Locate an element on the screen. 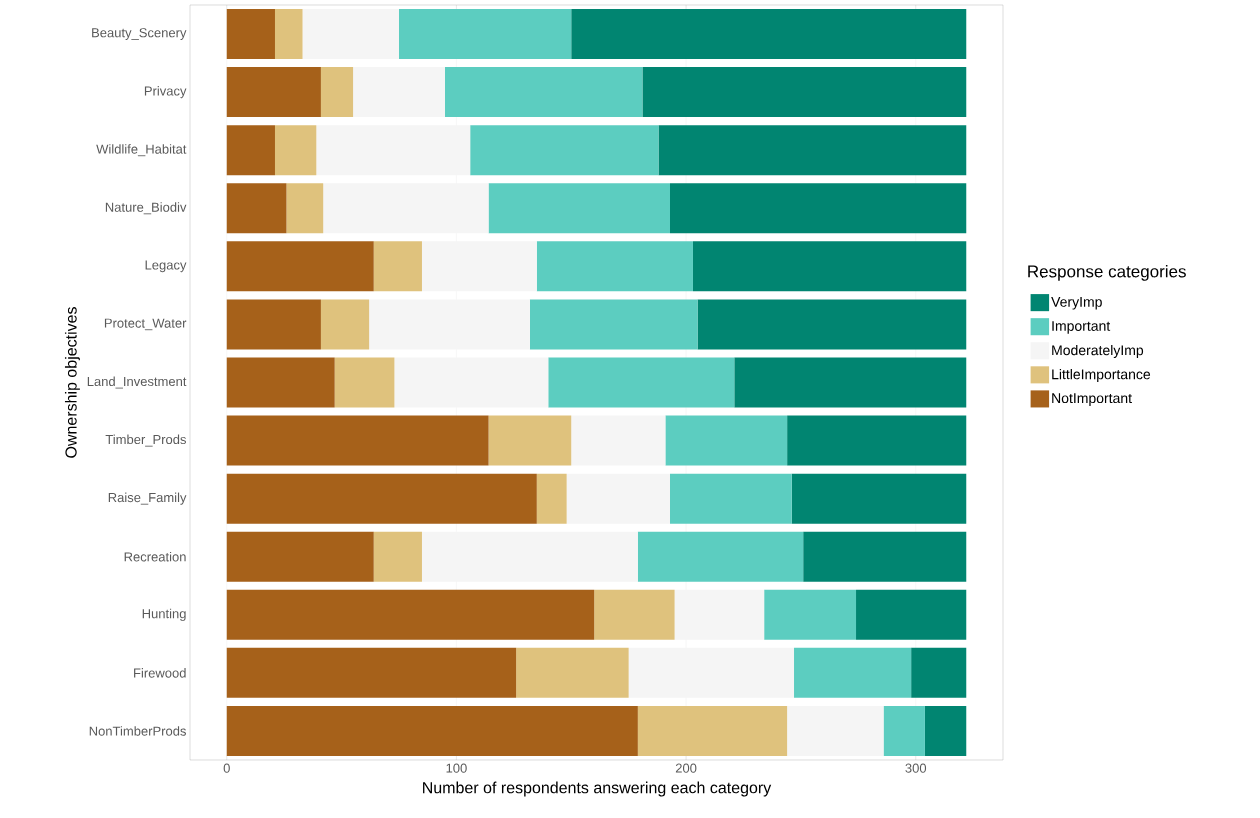 The image size is (1260, 818). y-tick-label: Hunting is located at coordinates (164, 614).